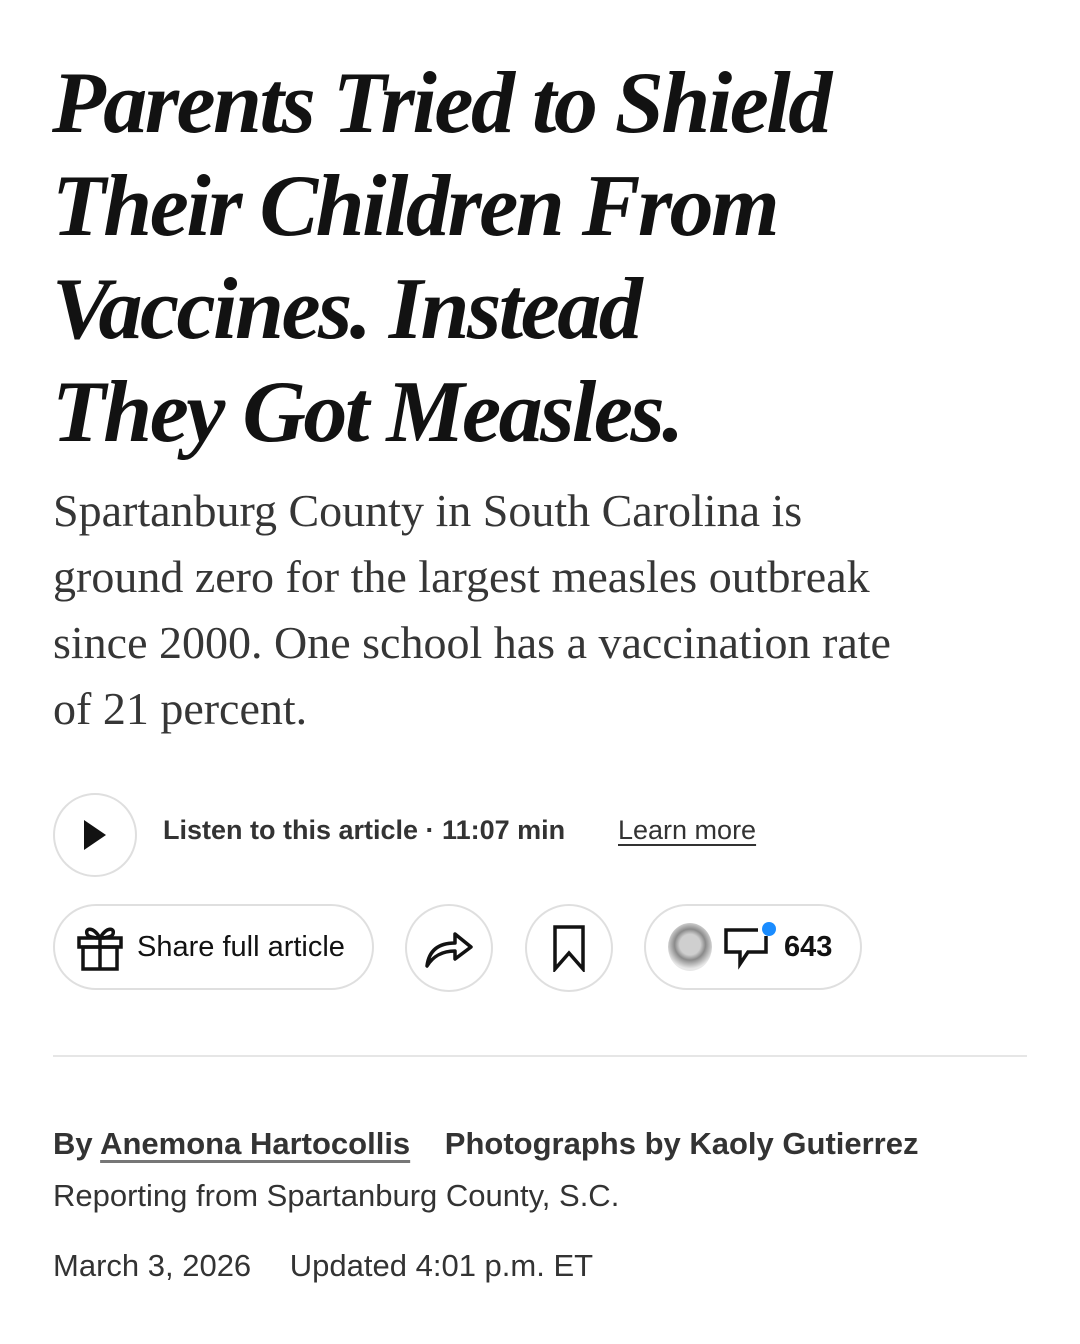 The image size is (1080, 1344). I want to click on published-date: March 3, 2026, so click(152, 1265).